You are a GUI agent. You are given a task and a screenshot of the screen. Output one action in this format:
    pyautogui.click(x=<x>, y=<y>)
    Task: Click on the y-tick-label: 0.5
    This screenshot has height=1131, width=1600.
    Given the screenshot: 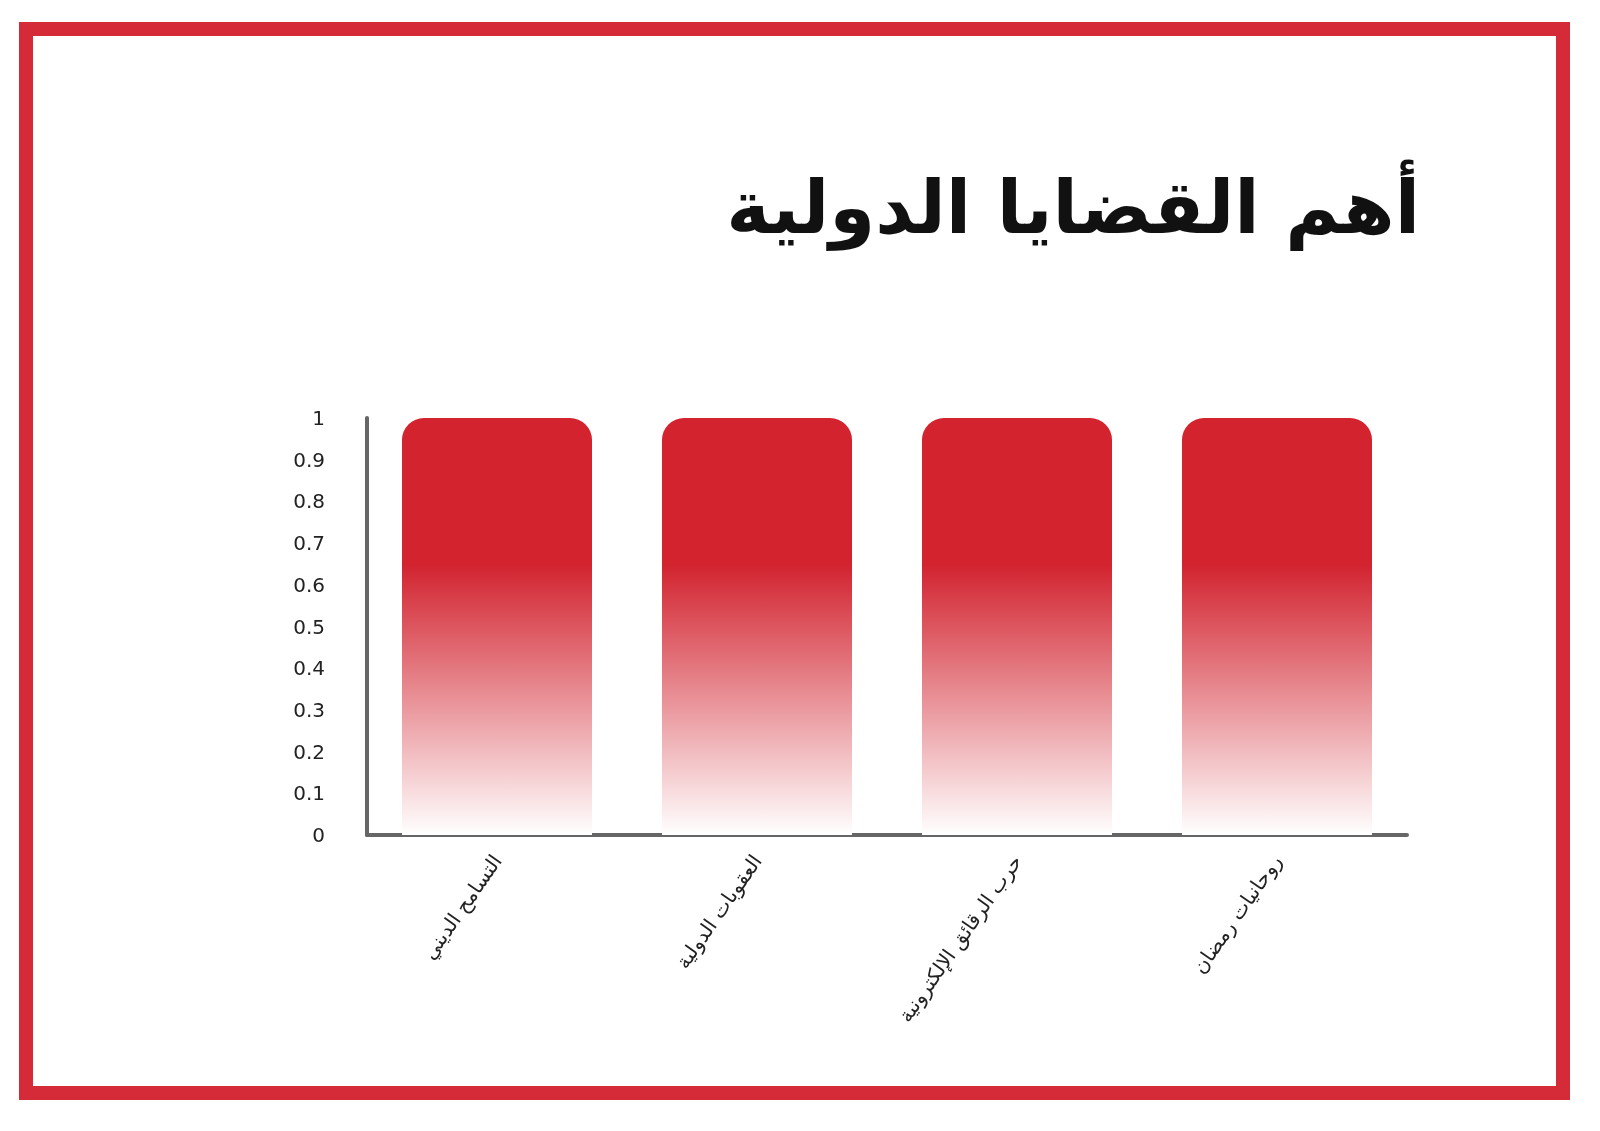 What is the action you would take?
    pyautogui.click(x=309, y=626)
    